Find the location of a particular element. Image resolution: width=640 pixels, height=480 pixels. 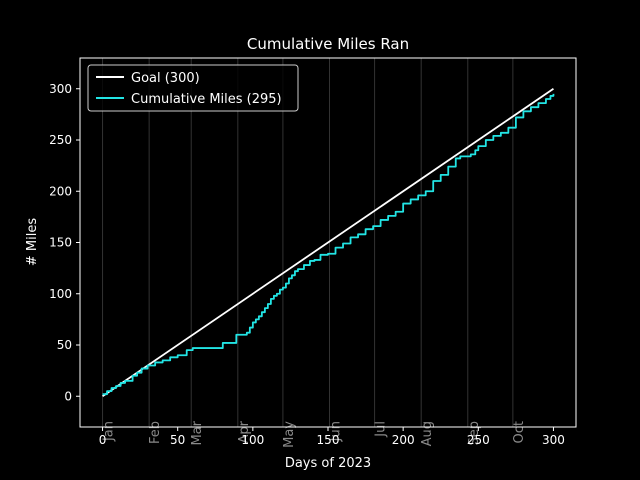

x-tick-label: 300 is located at coordinates (553, 440).